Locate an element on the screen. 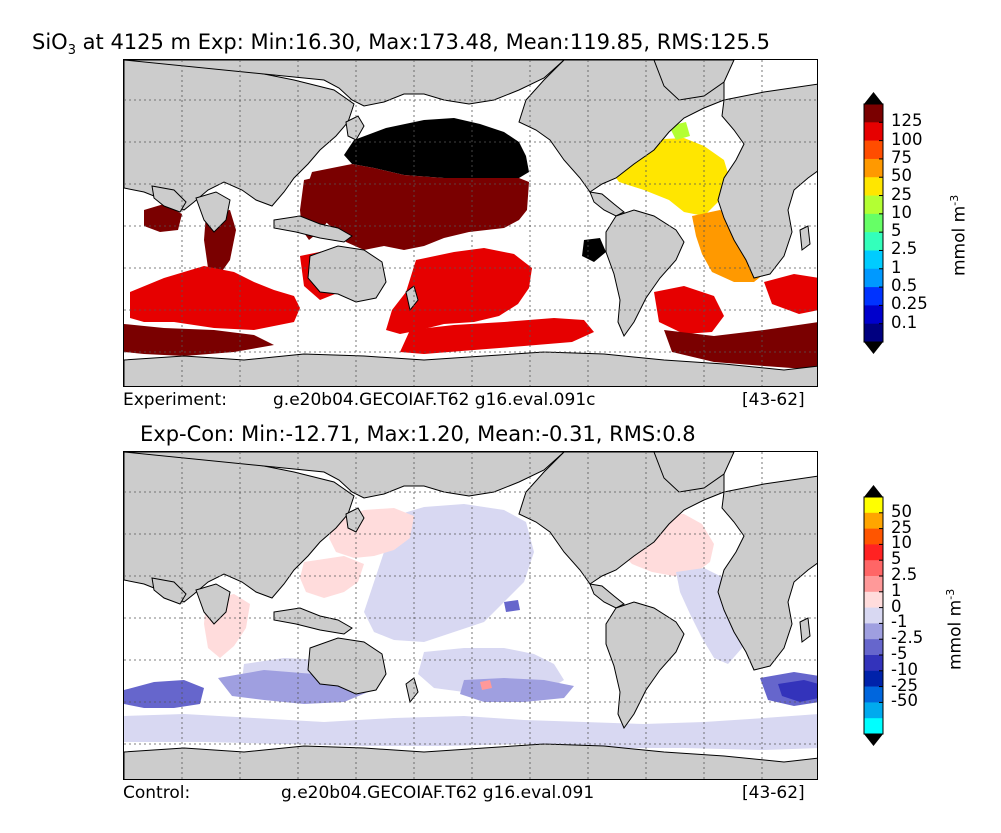 The image size is (1001, 833). top-colorbar-label: 125 is located at coordinates (907, 121).